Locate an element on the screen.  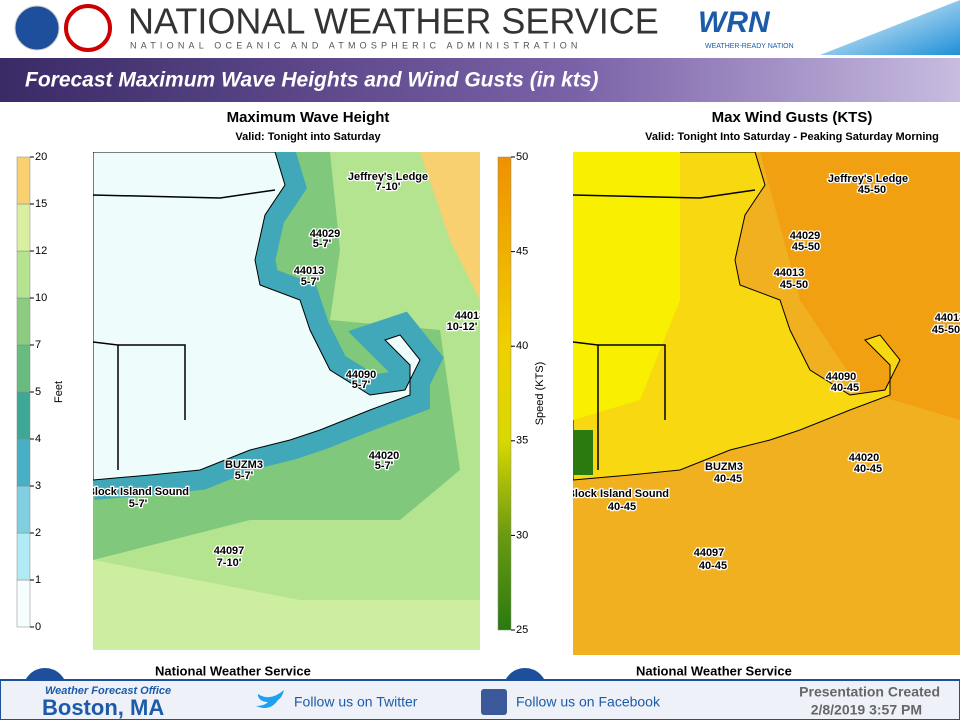
colorbar-tick-label: 12 is located at coordinates (41, 251).